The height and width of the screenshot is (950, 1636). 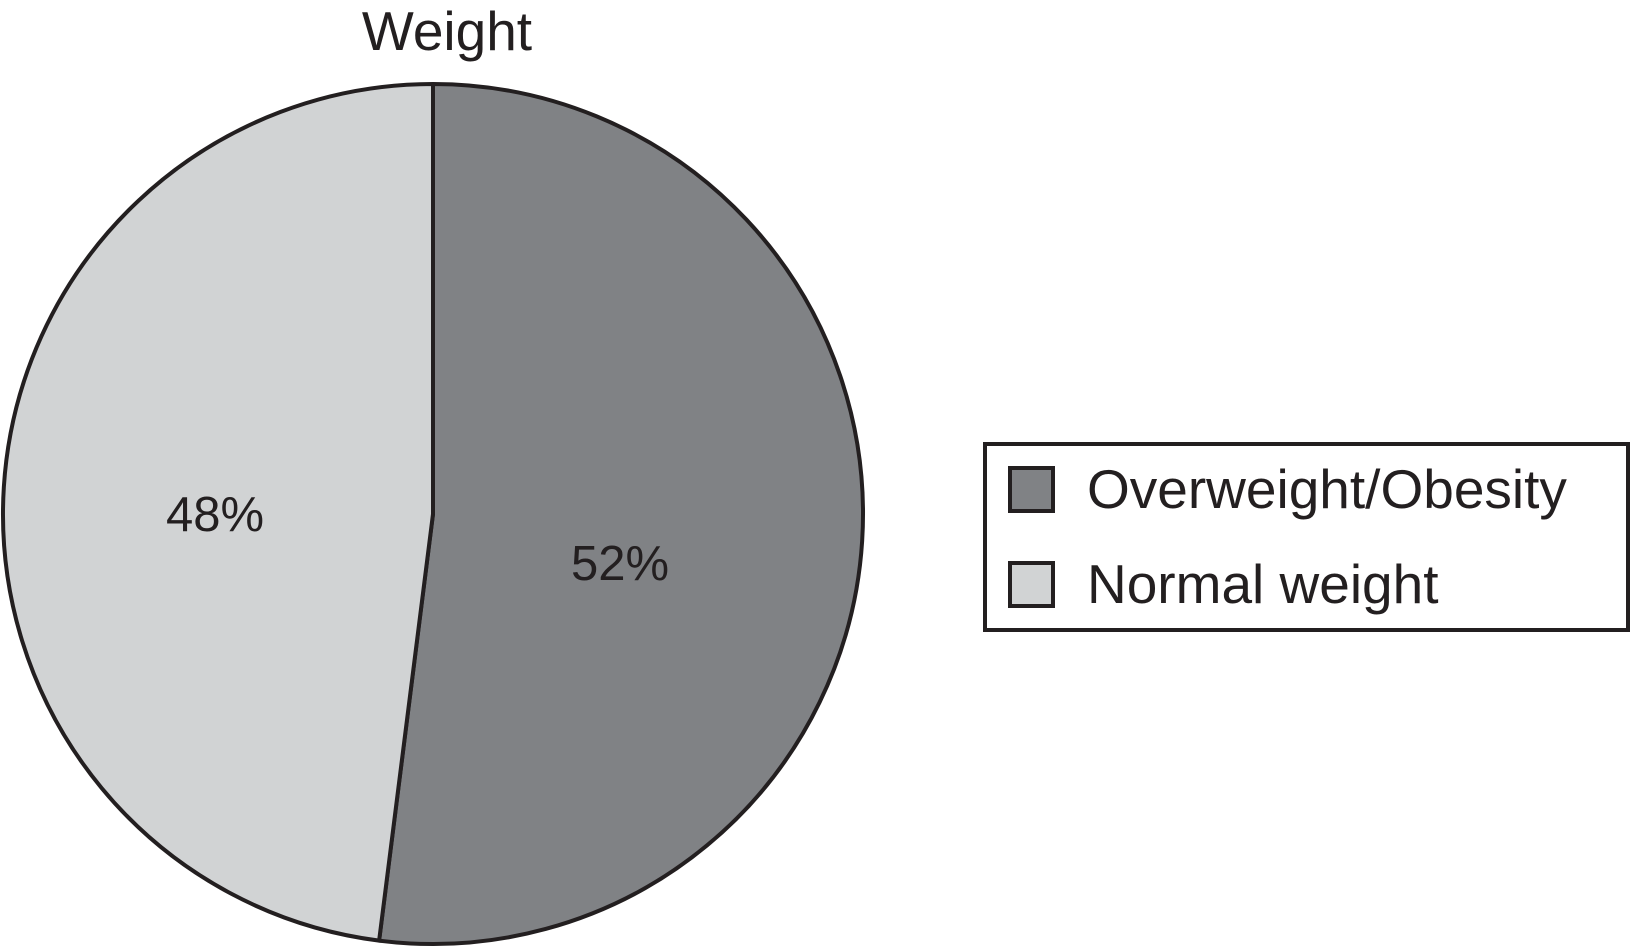 I want to click on chart-title: Weight, so click(x=447, y=31).